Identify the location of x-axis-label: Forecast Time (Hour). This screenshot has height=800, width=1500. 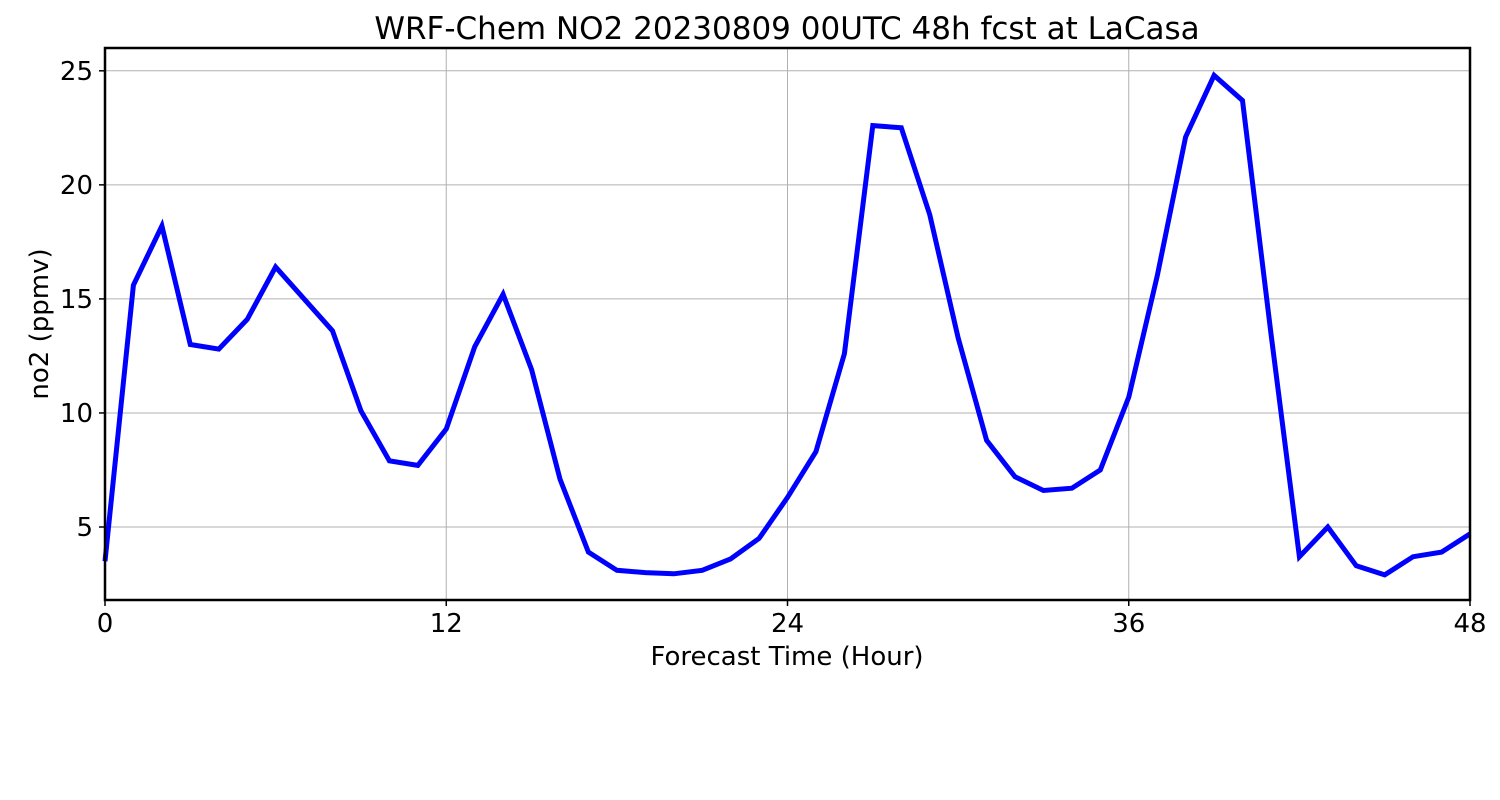
(786, 657).